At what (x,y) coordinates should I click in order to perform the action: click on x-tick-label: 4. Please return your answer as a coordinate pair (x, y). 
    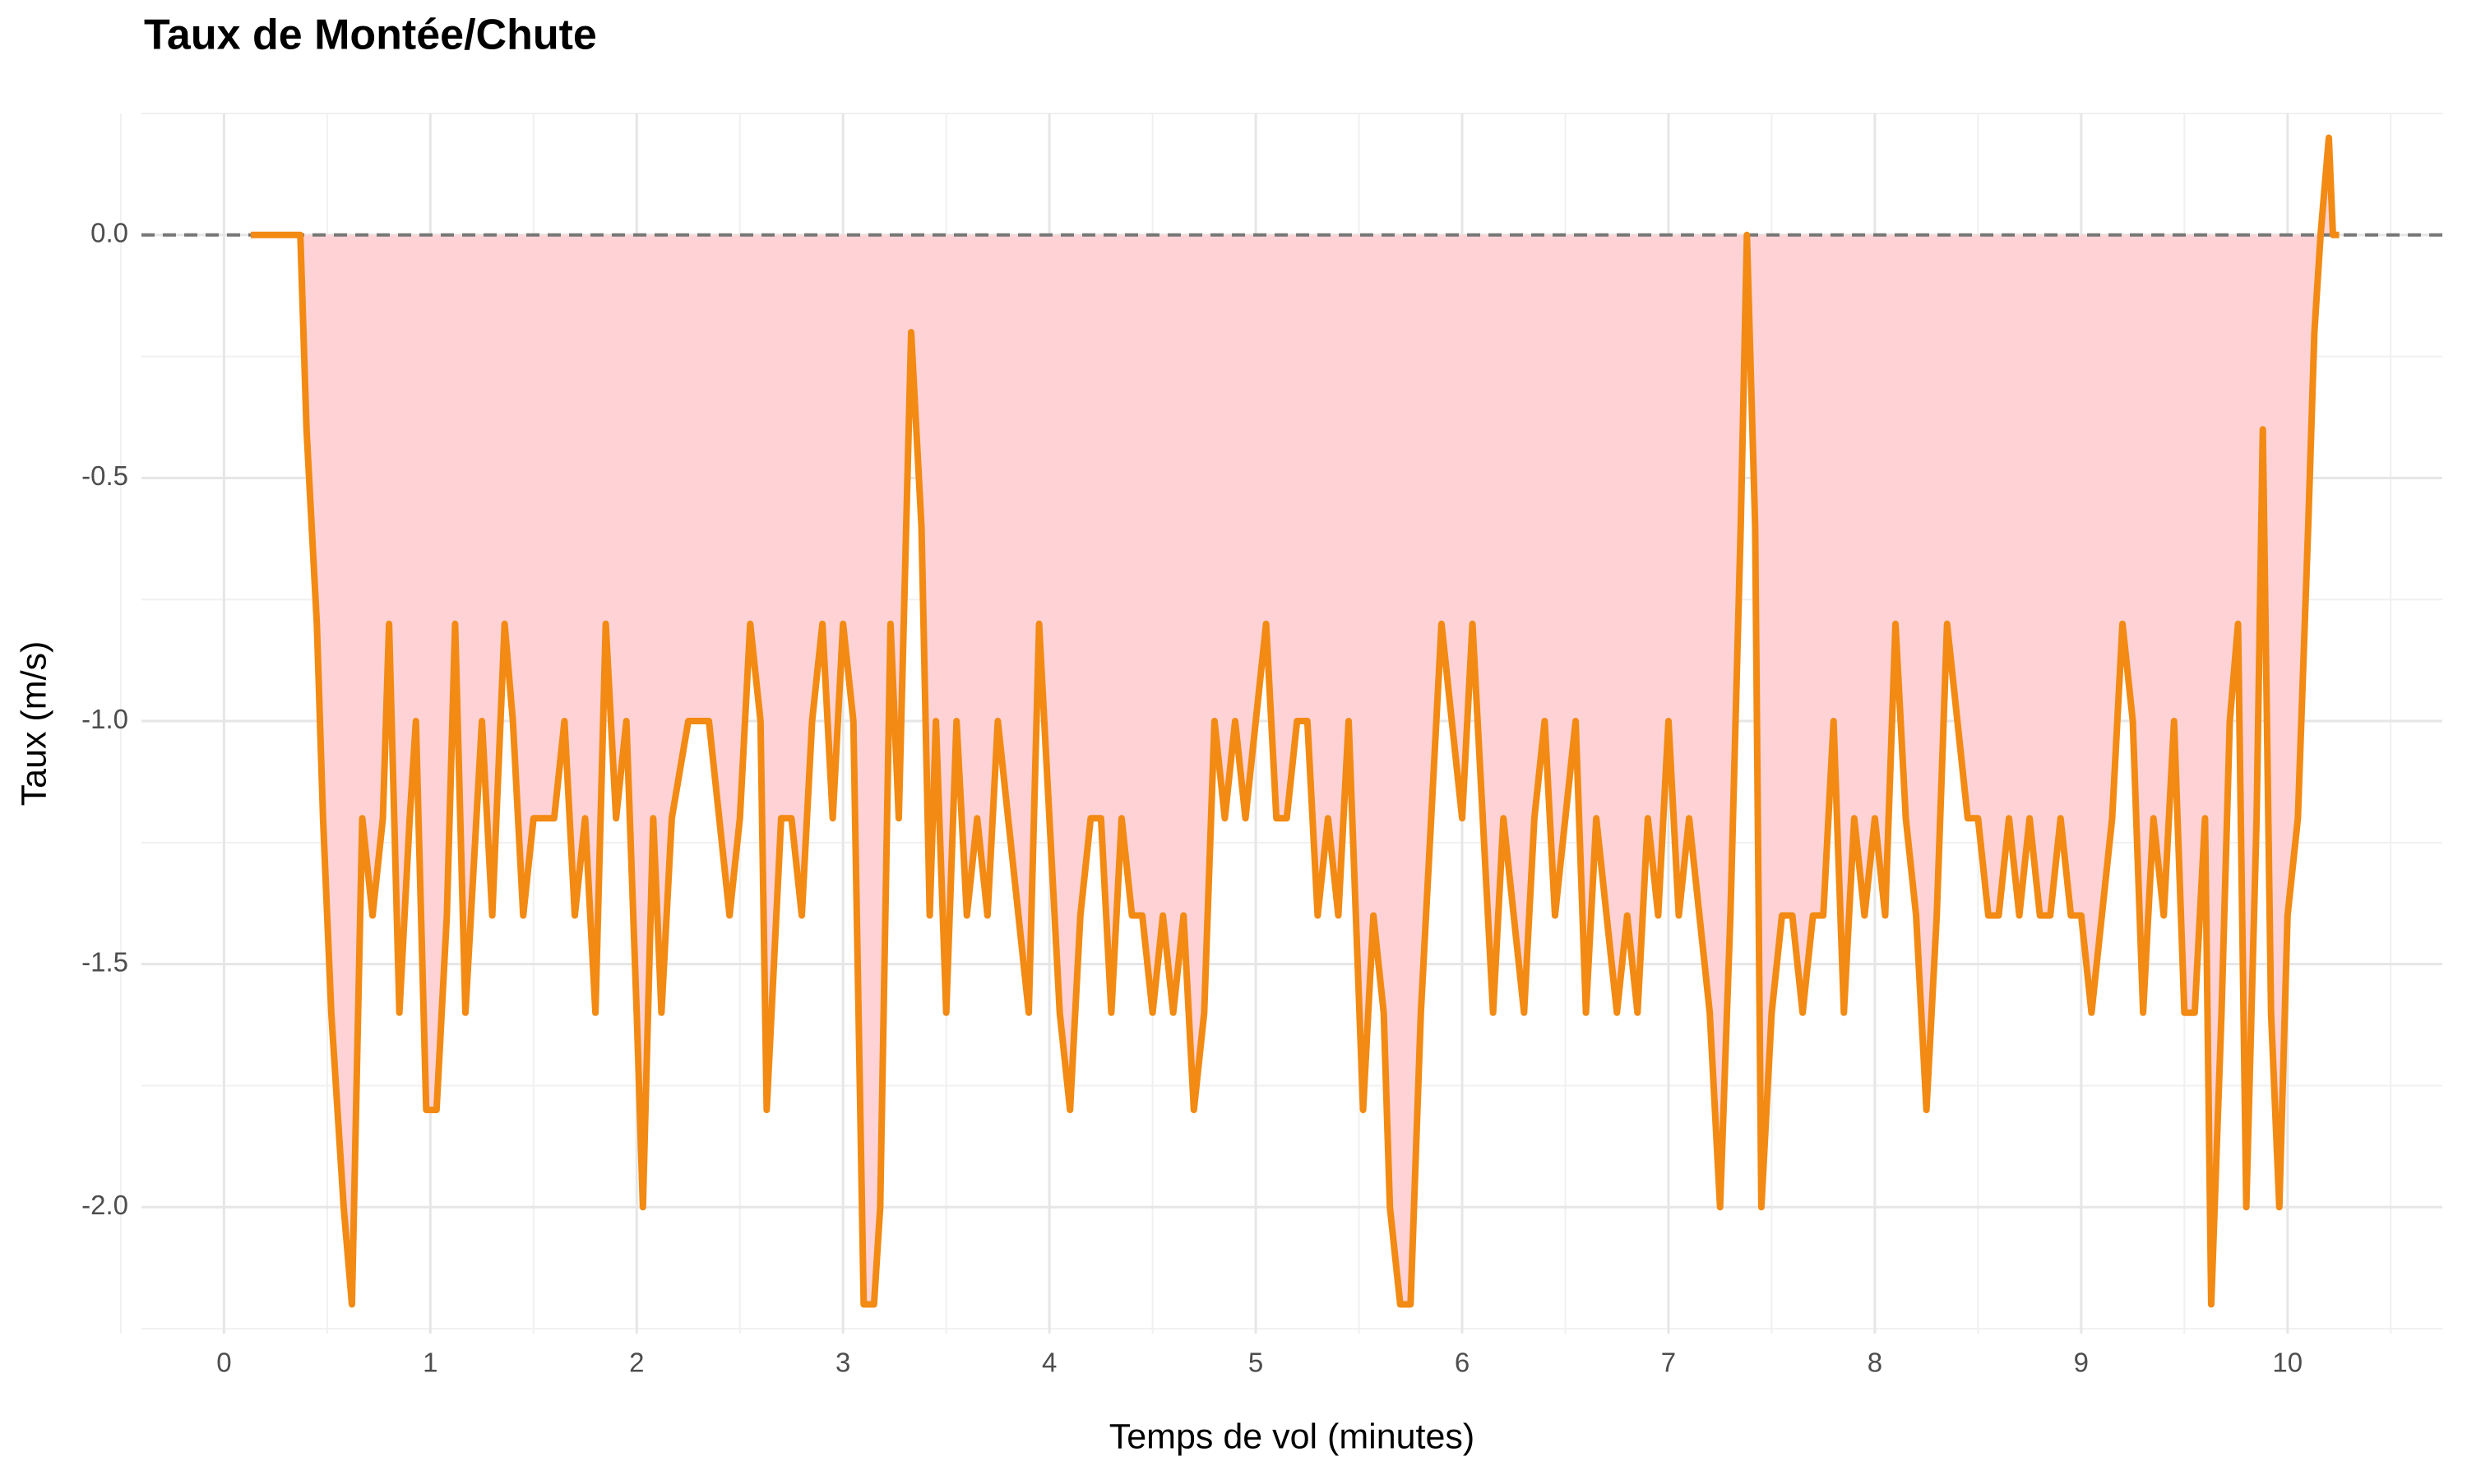
    Looking at the image, I should click on (1049, 1363).